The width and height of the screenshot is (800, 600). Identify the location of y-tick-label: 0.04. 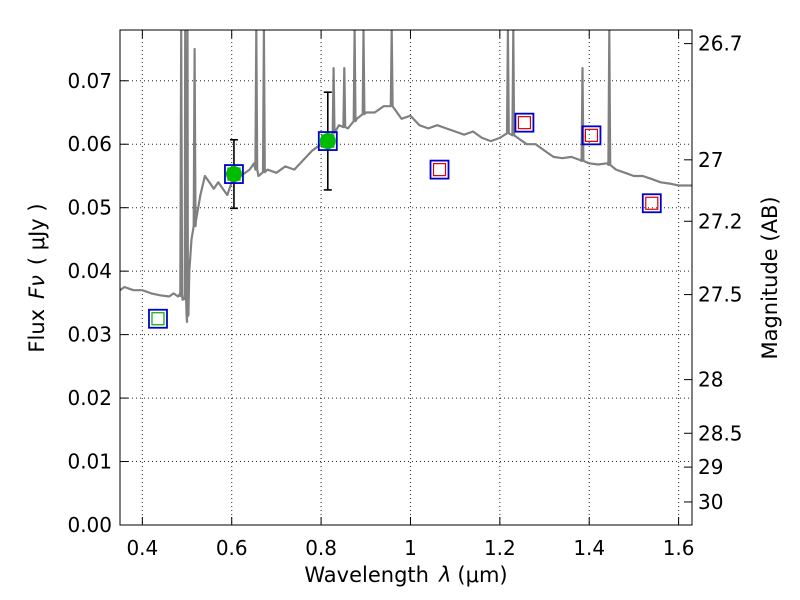
(89, 271).